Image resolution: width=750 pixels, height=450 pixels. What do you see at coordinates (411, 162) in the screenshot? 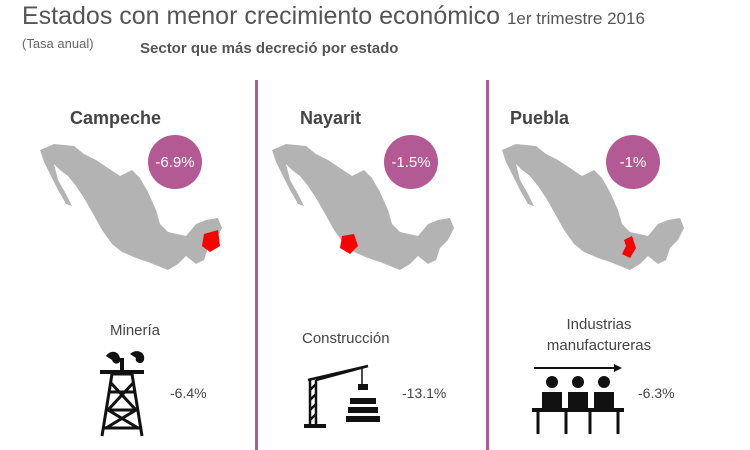
I see `growth-badge: -1.5%` at bounding box center [411, 162].